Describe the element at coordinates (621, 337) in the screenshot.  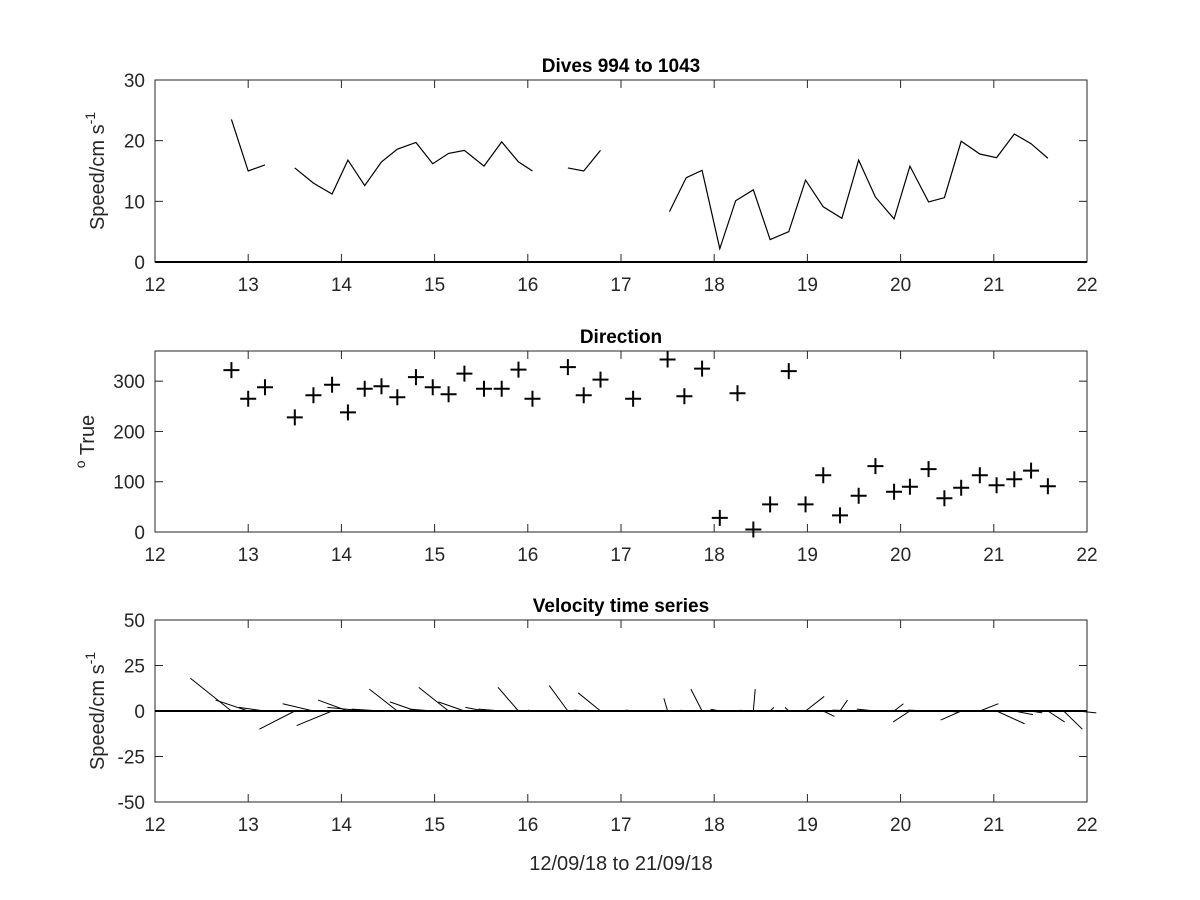
I see `panel-title: Direction` at that location.